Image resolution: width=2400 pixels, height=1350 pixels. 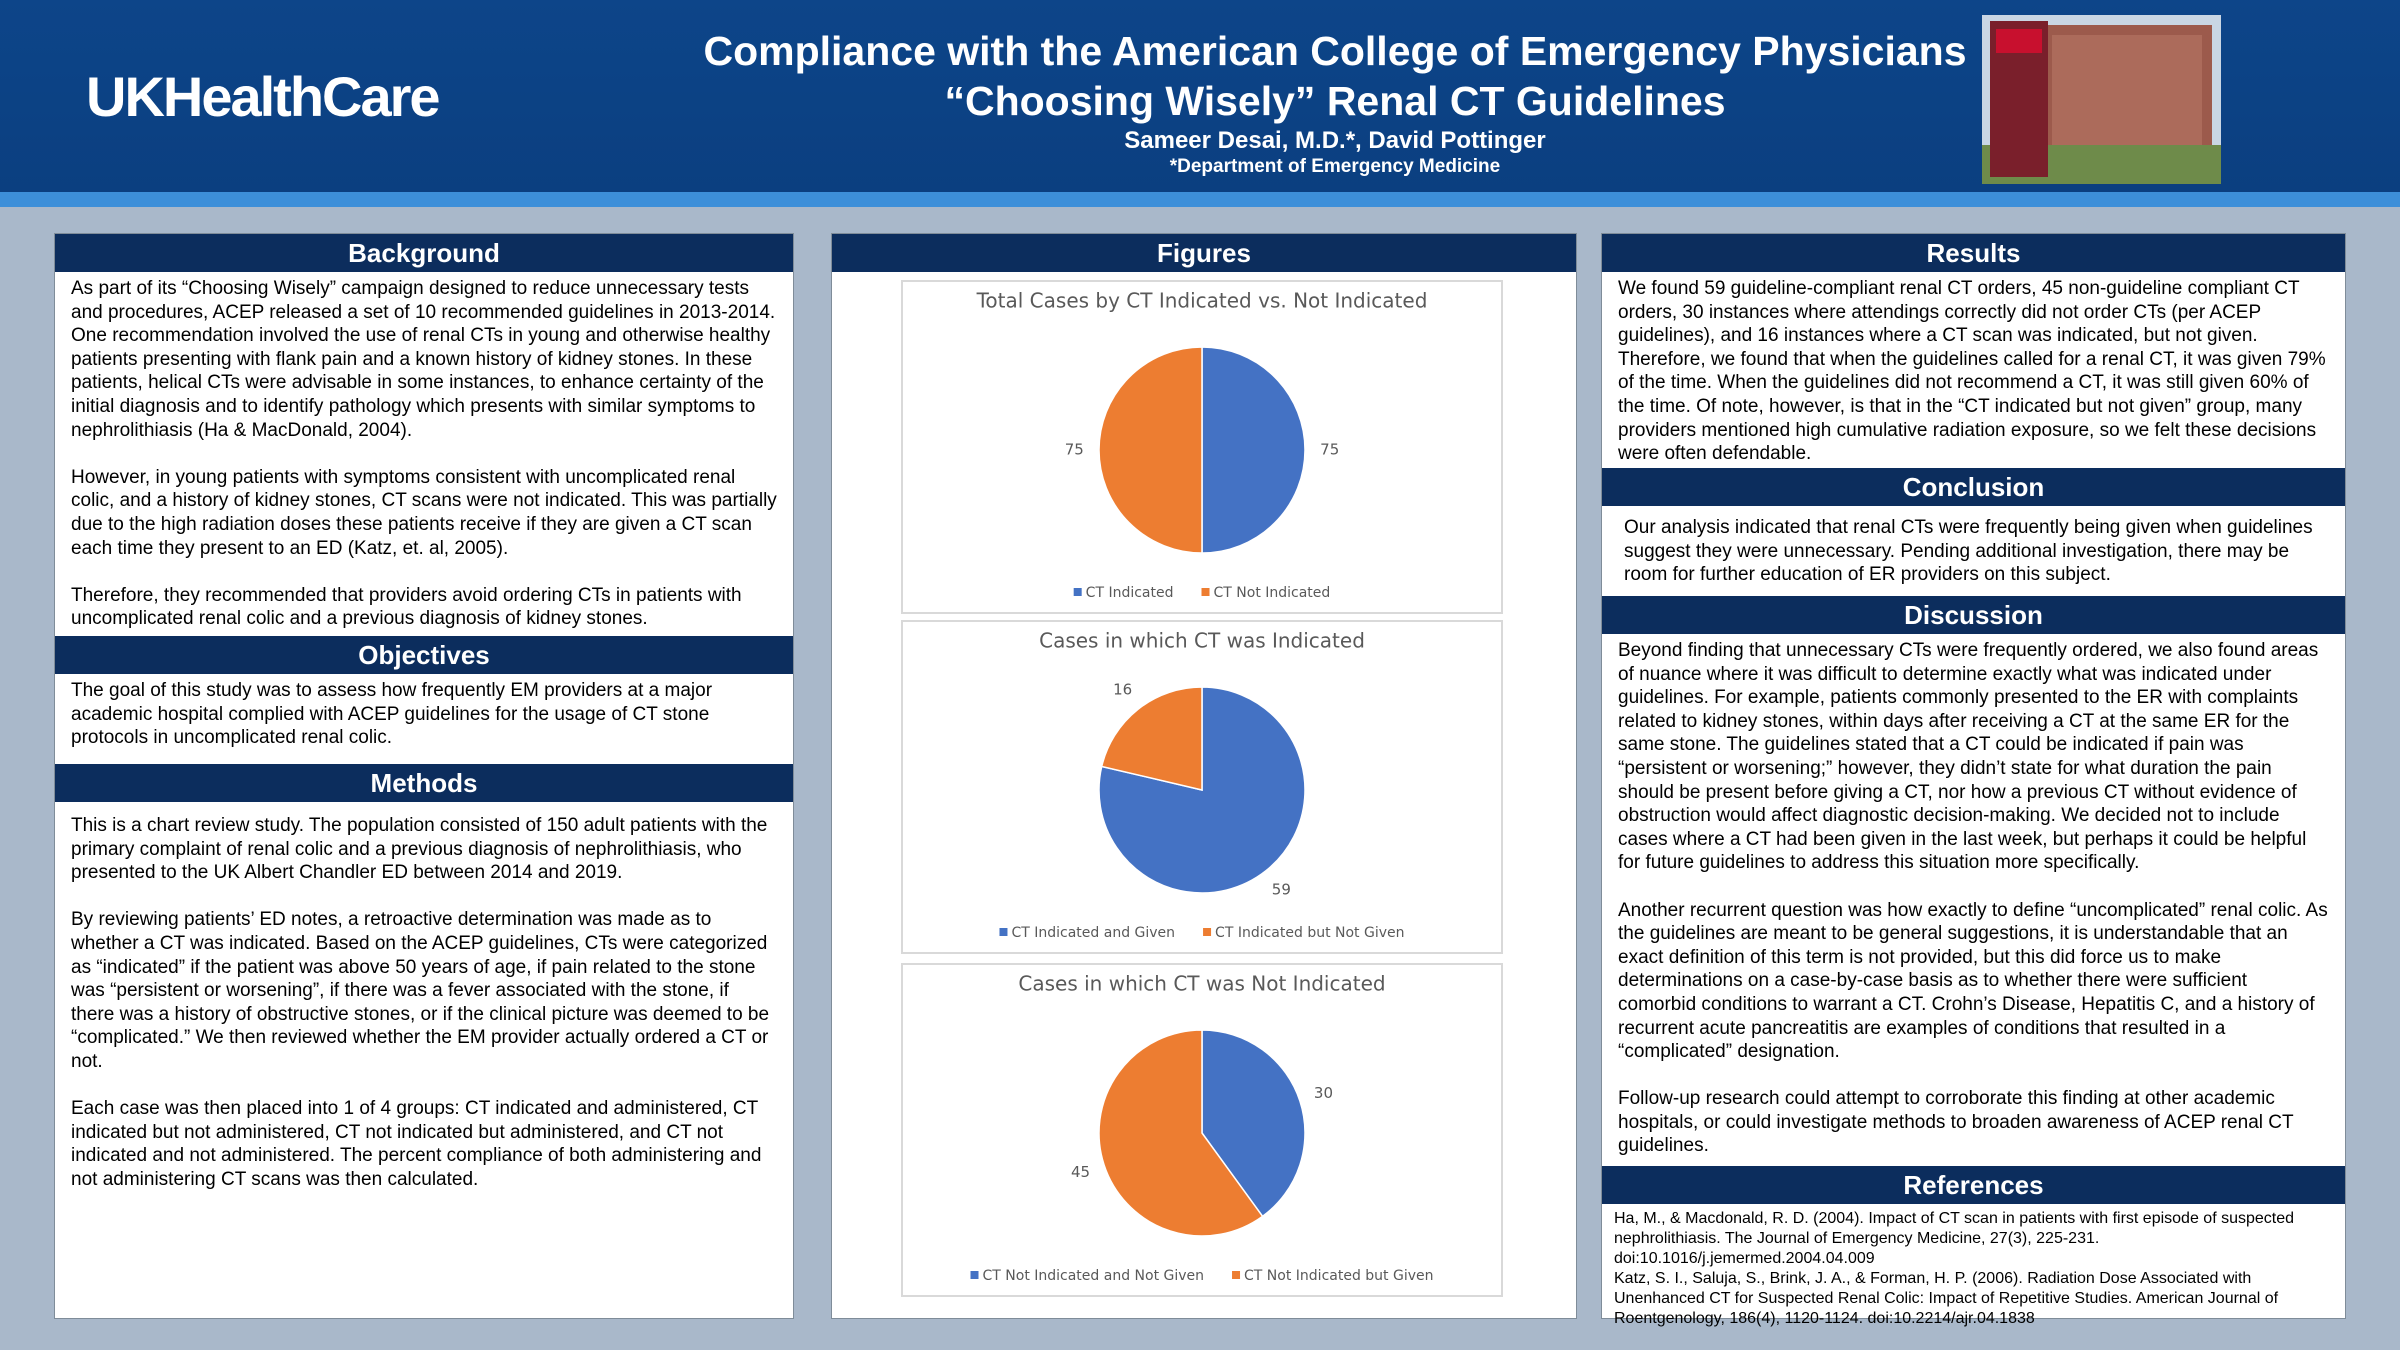 What do you see at coordinates (1973, 615) in the screenshot?
I see `section-heading: Discussion` at bounding box center [1973, 615].